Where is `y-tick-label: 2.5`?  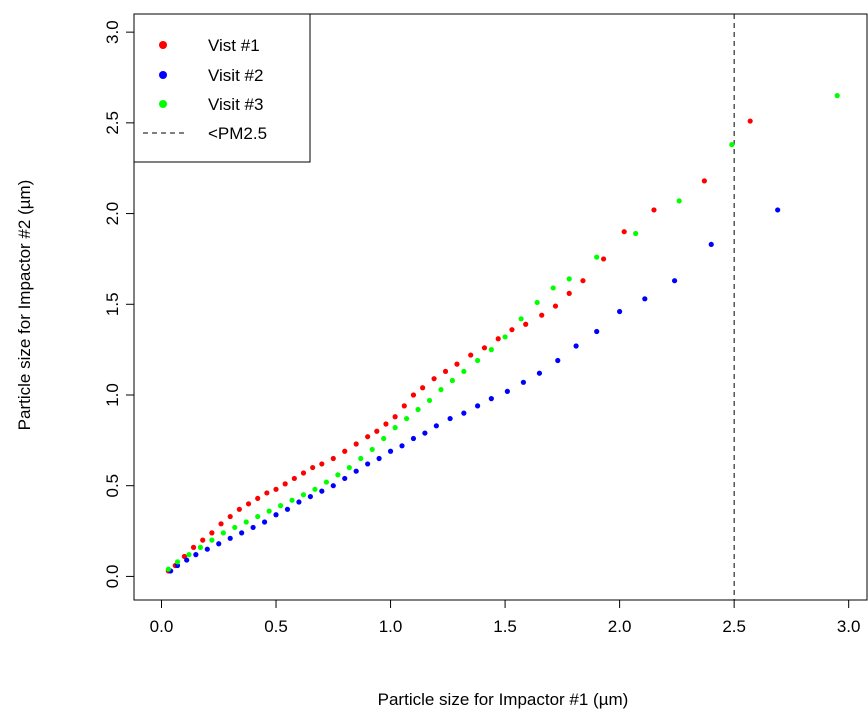 y-tick-label: 2.5 is located at coordinates (112, 123).